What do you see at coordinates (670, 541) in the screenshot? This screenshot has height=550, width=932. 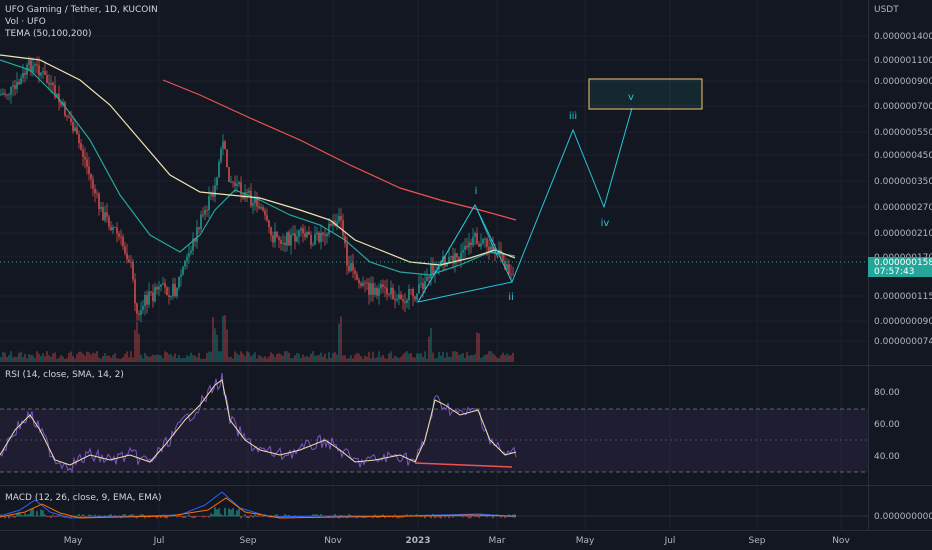 I see `time-tick-label: Jul` at bounding box center [670, 541].